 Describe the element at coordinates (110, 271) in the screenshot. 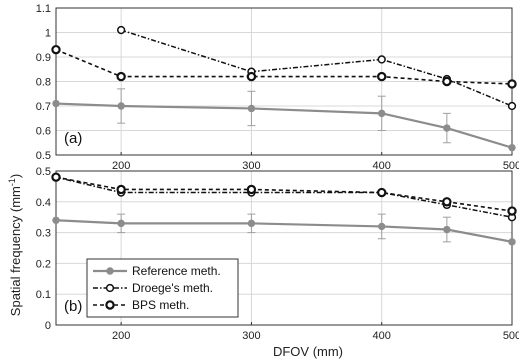

I see `legend-marker-reference` at that location.